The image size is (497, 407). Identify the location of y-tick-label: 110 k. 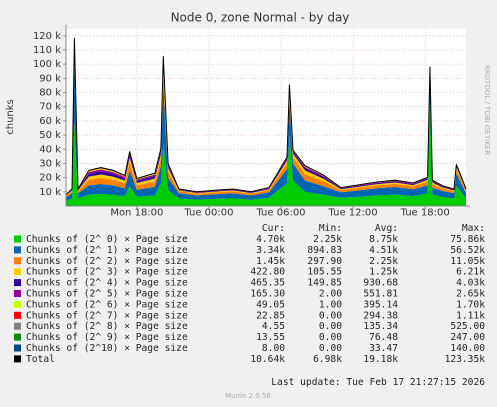
(47, 50).